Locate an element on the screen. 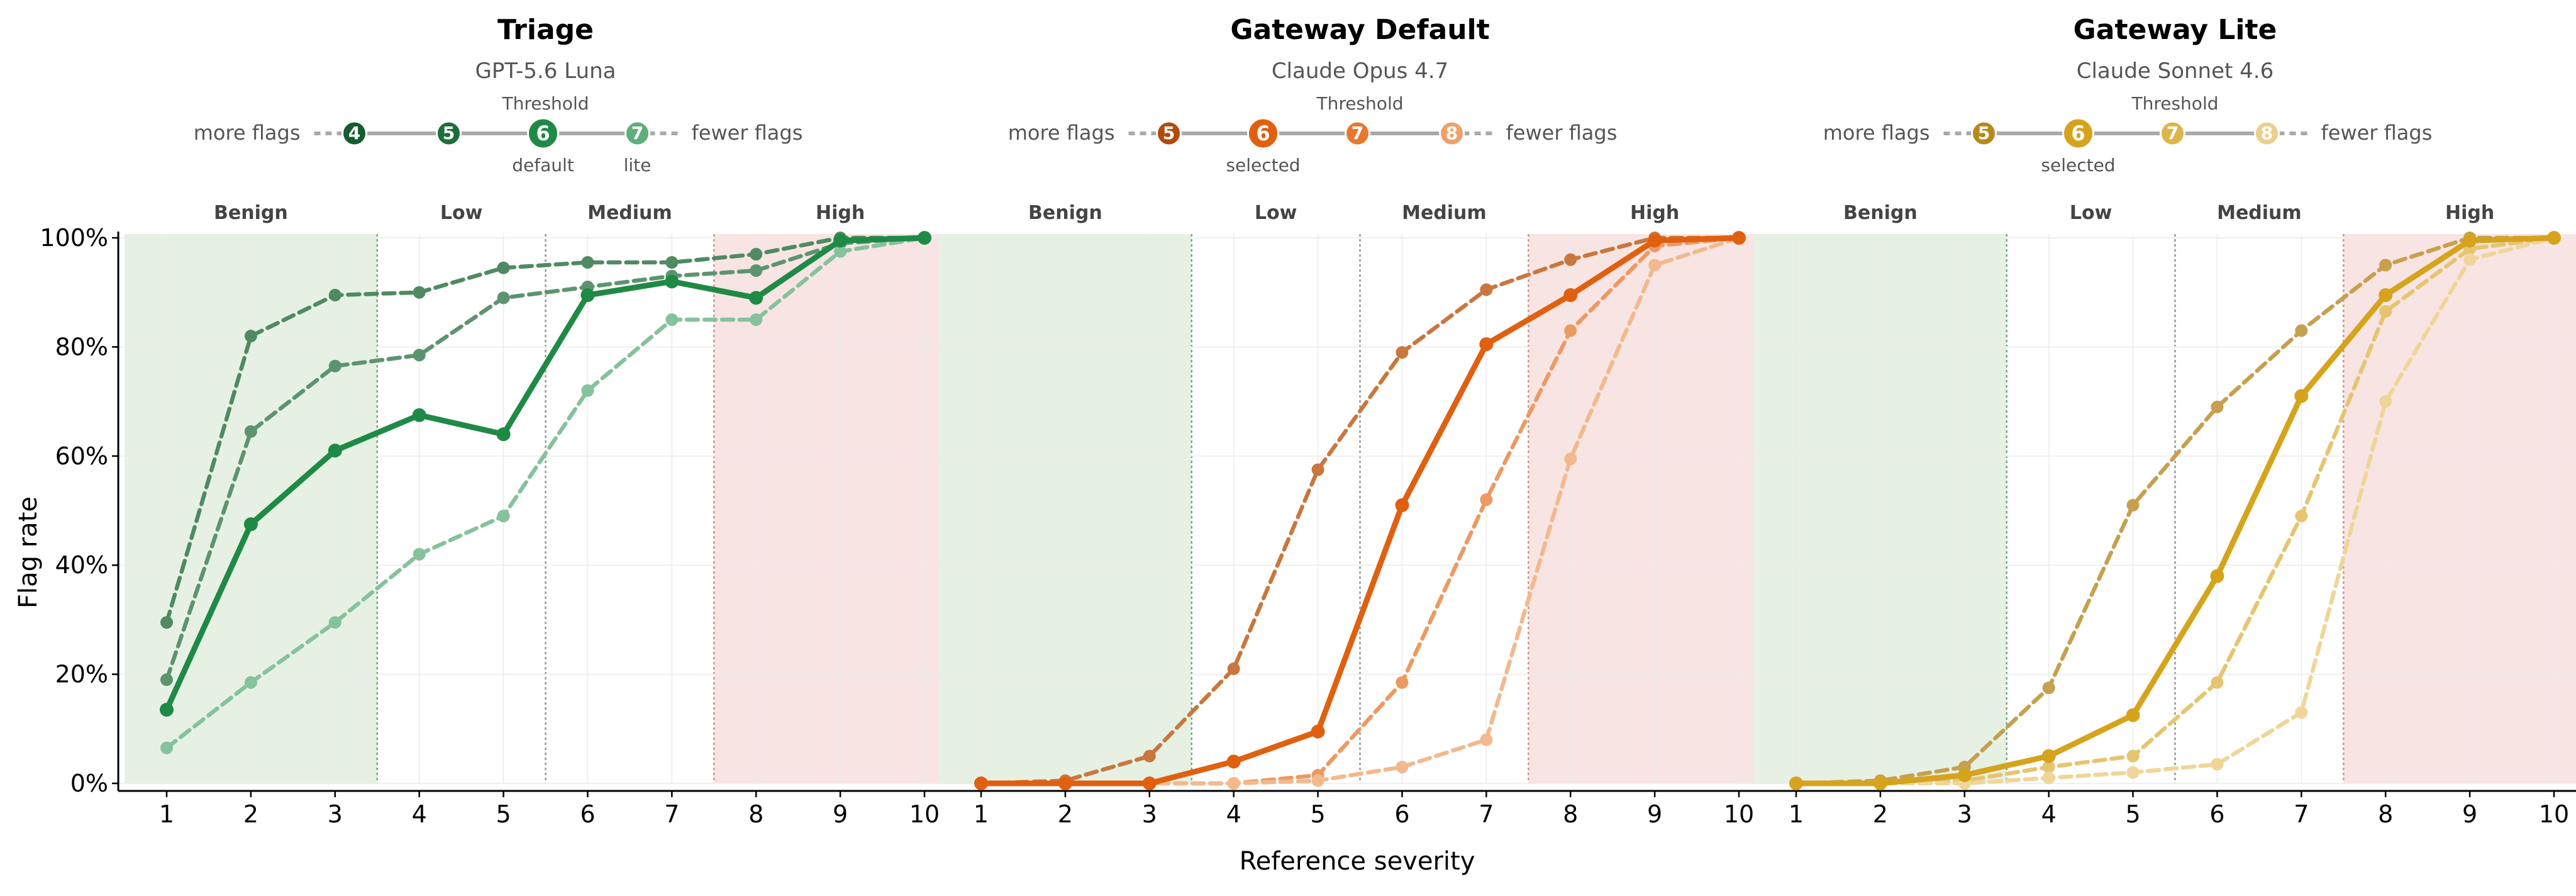  threshold-node-label: 7 is located at coordinates (2173, 133).